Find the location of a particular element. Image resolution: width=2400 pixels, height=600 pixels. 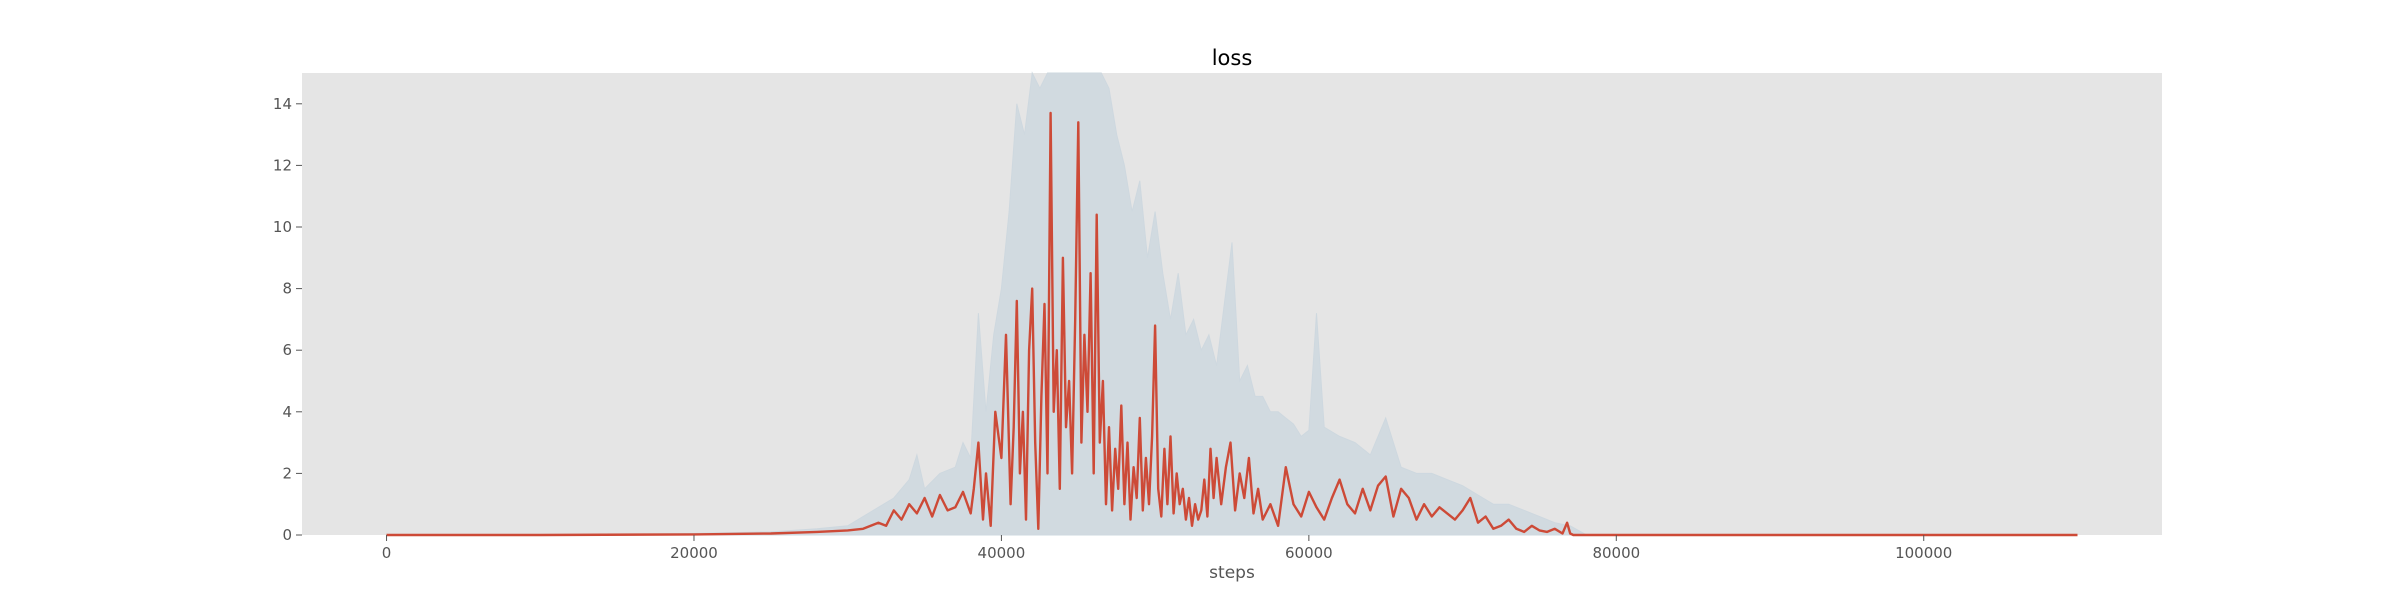

x-tick-label: 40000 is located at coordinates (1002, 553).